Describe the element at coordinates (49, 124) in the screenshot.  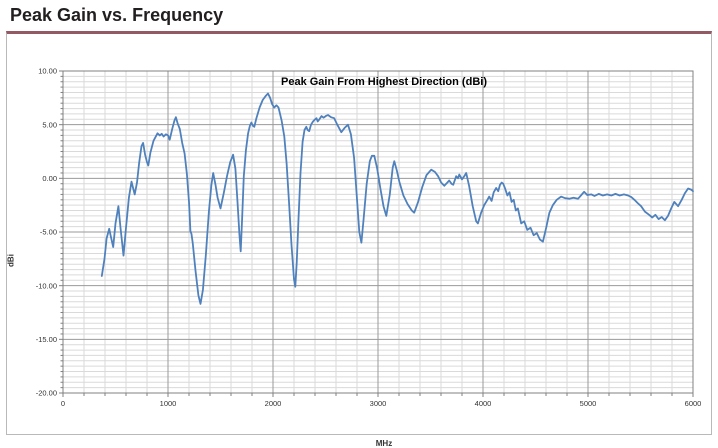
I see `svg-text: 5.00` at that location.